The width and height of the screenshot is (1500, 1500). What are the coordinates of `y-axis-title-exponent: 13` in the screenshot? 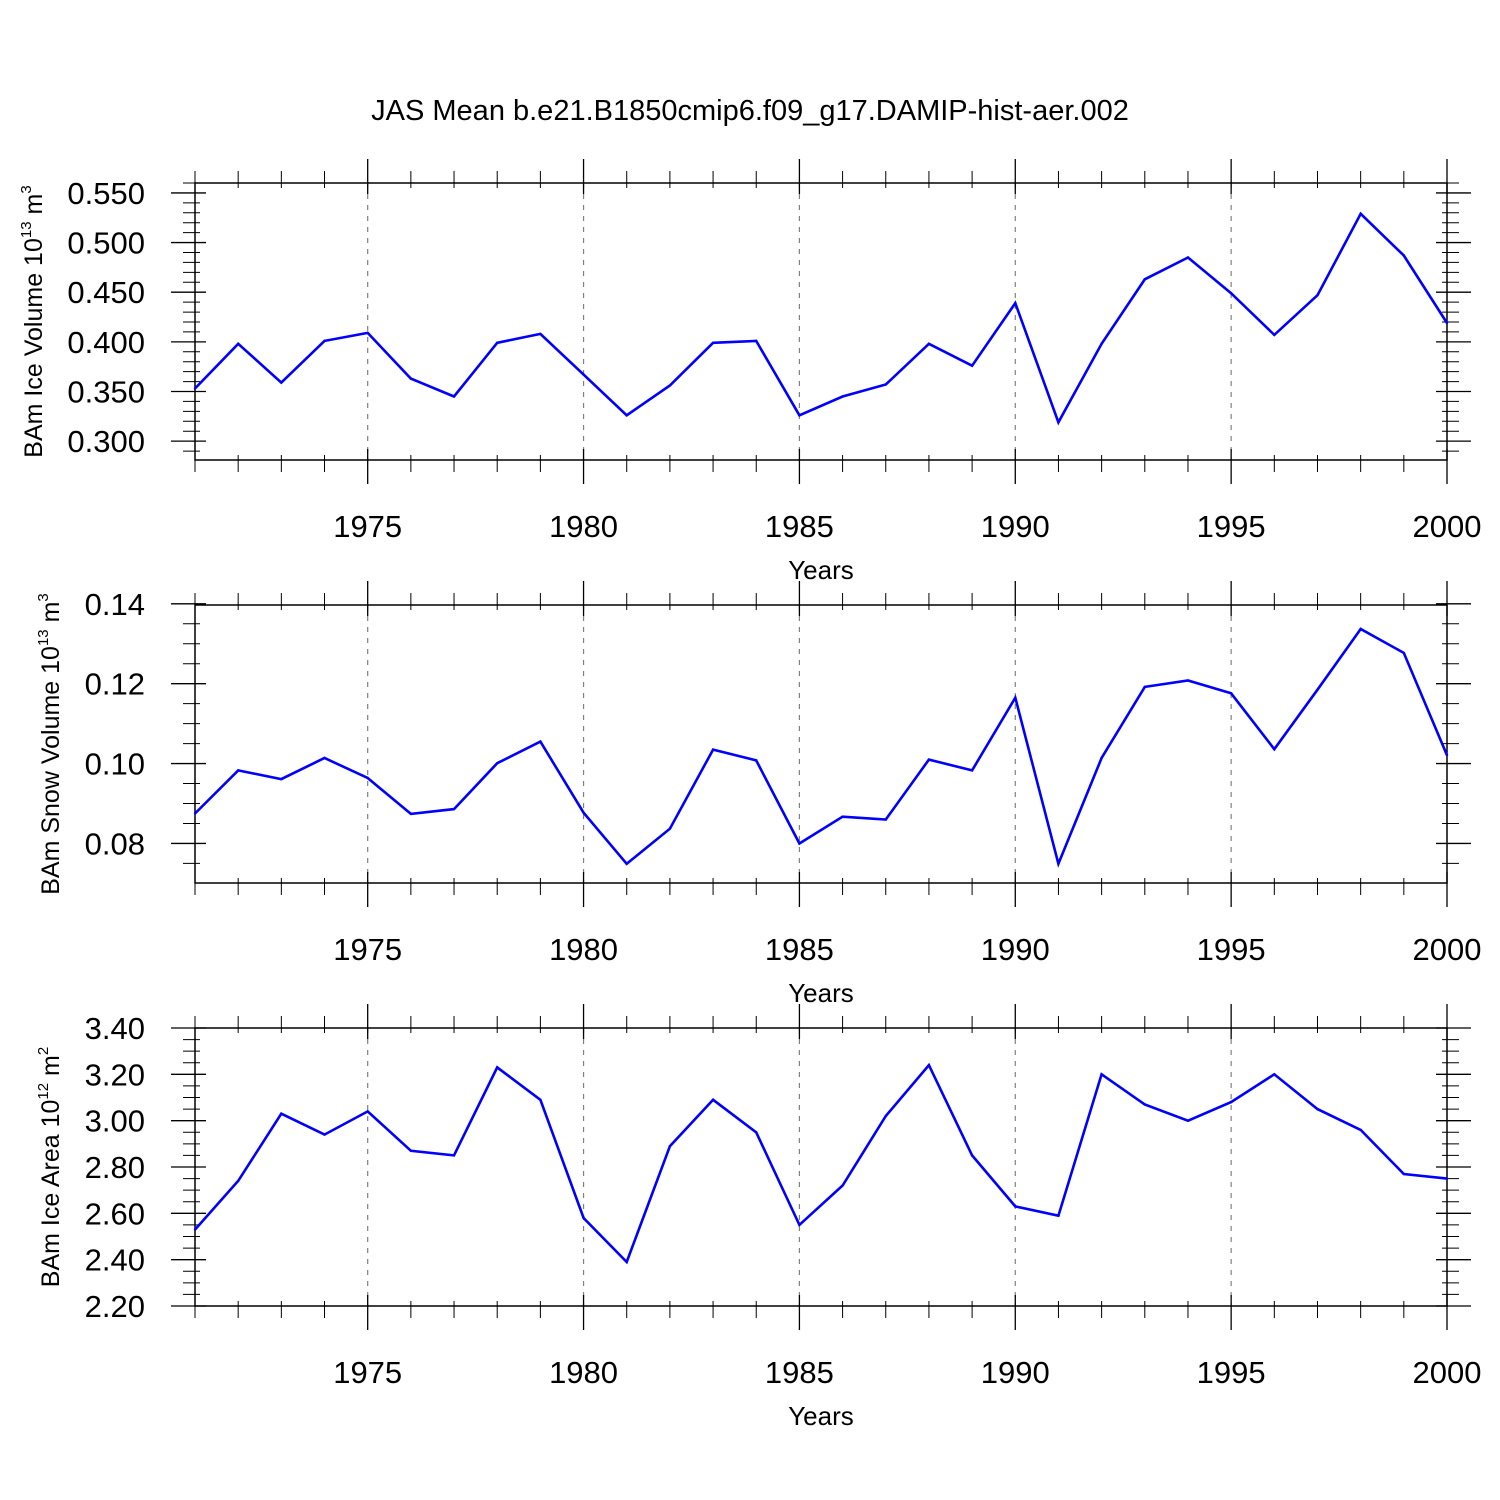 It's located at (26, 229).